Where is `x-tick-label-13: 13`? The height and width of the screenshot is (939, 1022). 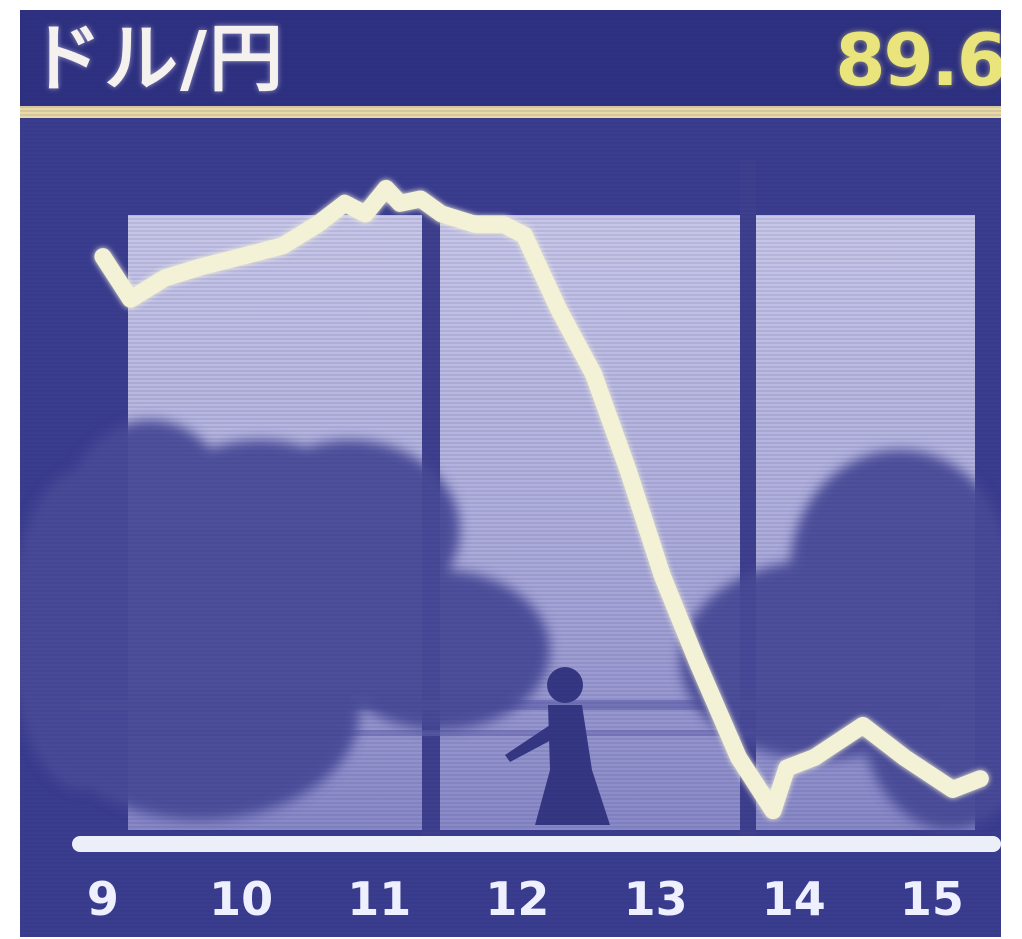
x-tick-label-13: 13 is located at coordinates (656, 899).